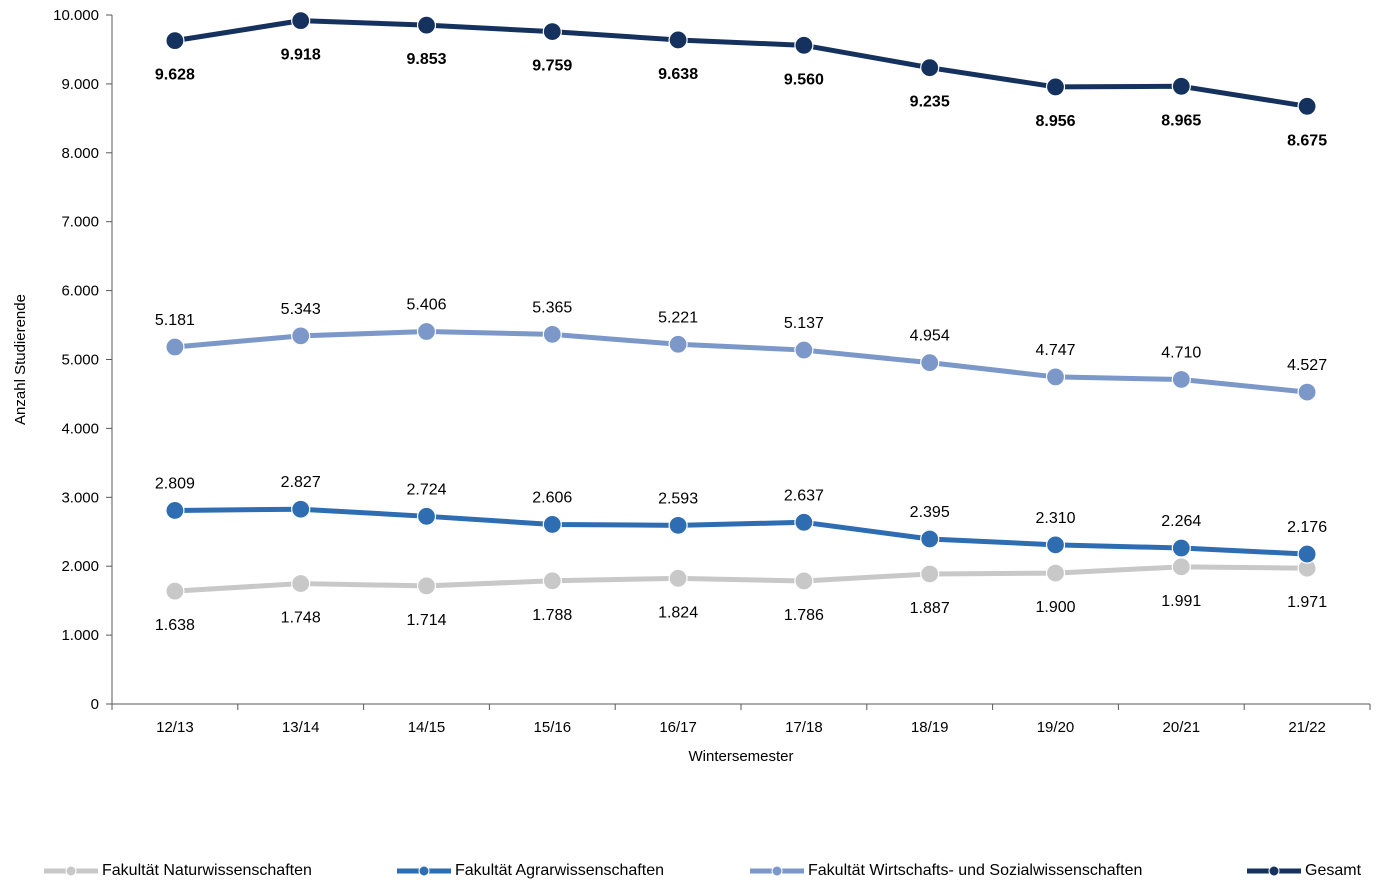 Image resolution: width=1385 pixels, height=885 pixels. I want to click on legend-item: Gesamt, so click(1303, 871).